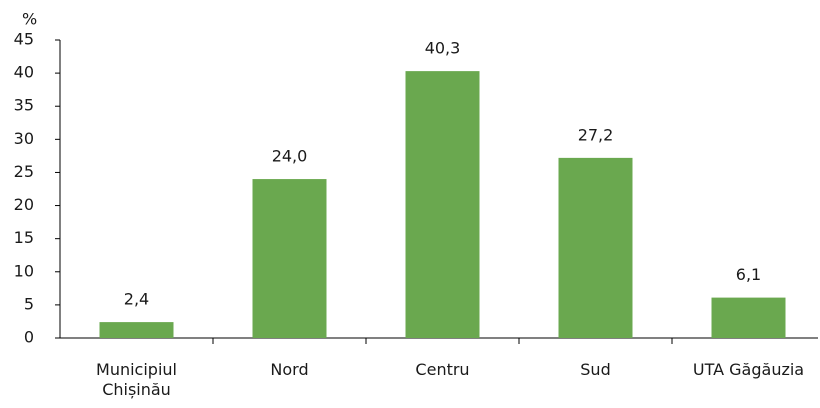 The height and width of the screenshot is (408, 820). I want to click on y-tick-label: 15, so click(24, 237).